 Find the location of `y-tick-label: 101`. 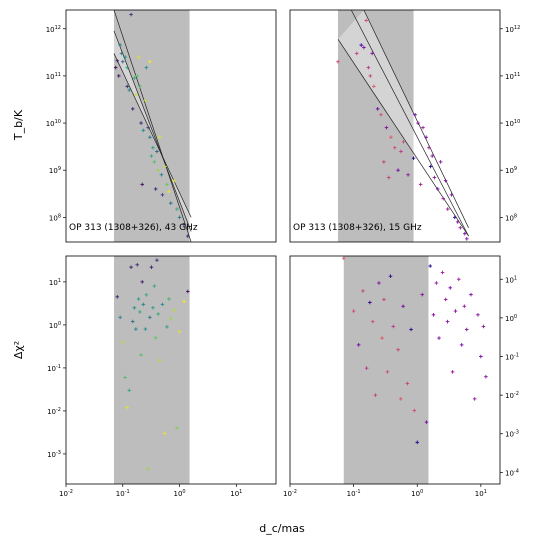

y-tick-label: 101 is located at coordinates (511, 279).